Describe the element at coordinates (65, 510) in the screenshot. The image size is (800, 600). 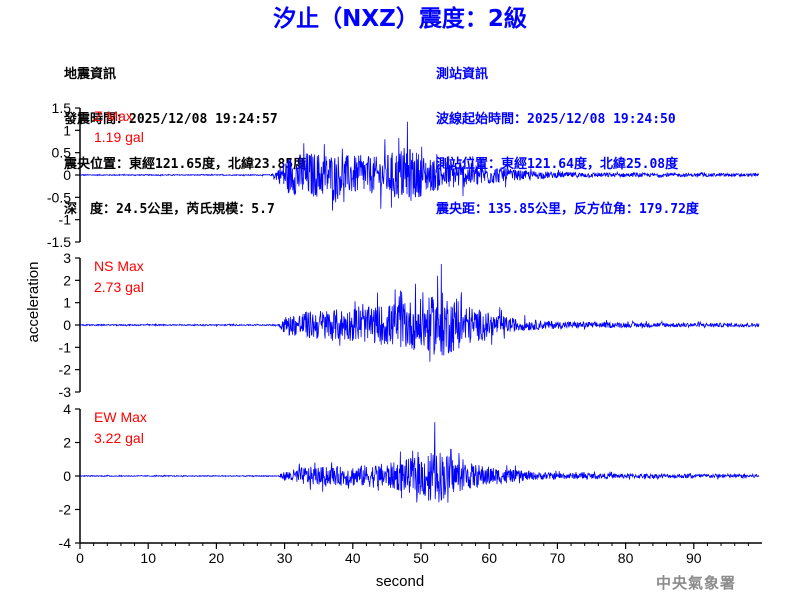
I see `ew-ytick-label: -2` at that location.